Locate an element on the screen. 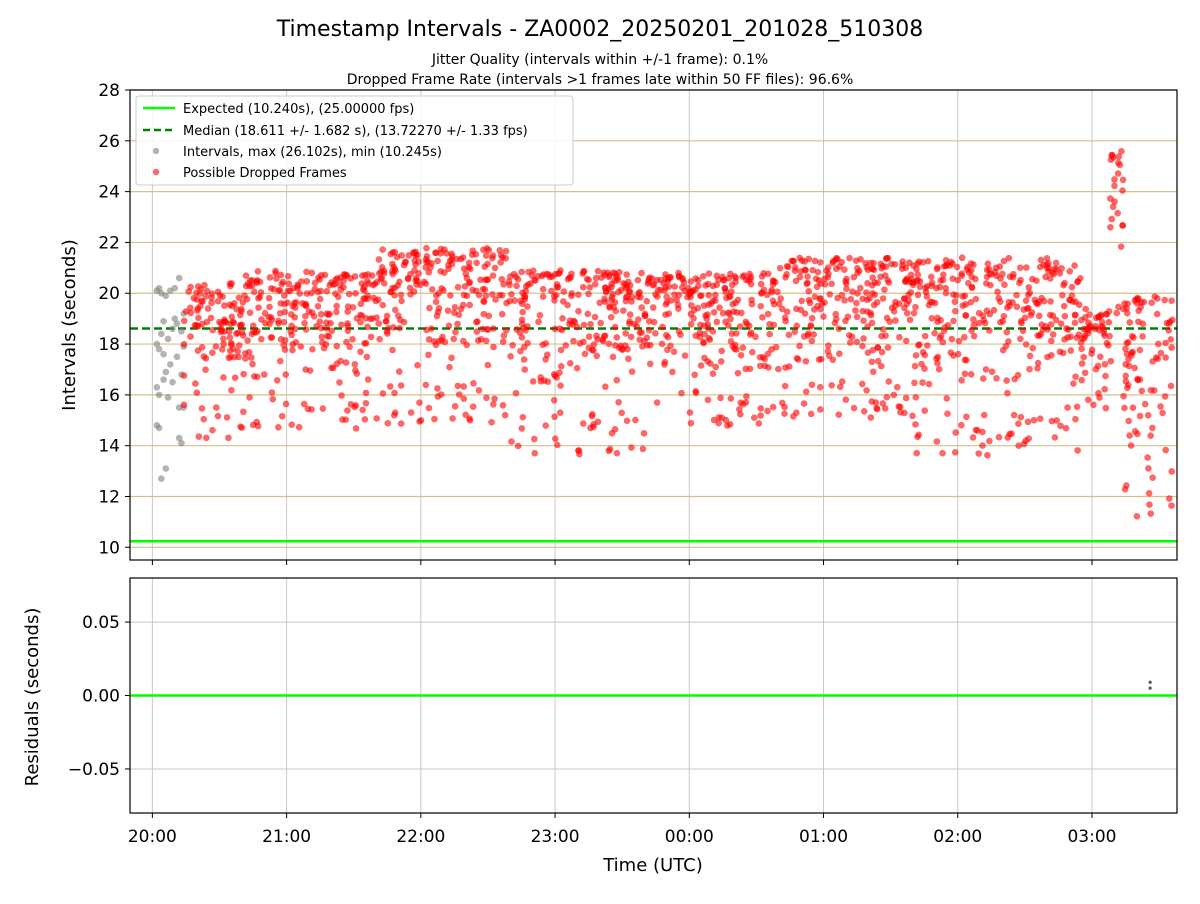 This screenshot has height=904, width=1200. bottom-y-tick-label: 0.00 is located at coordinates (101, 697).